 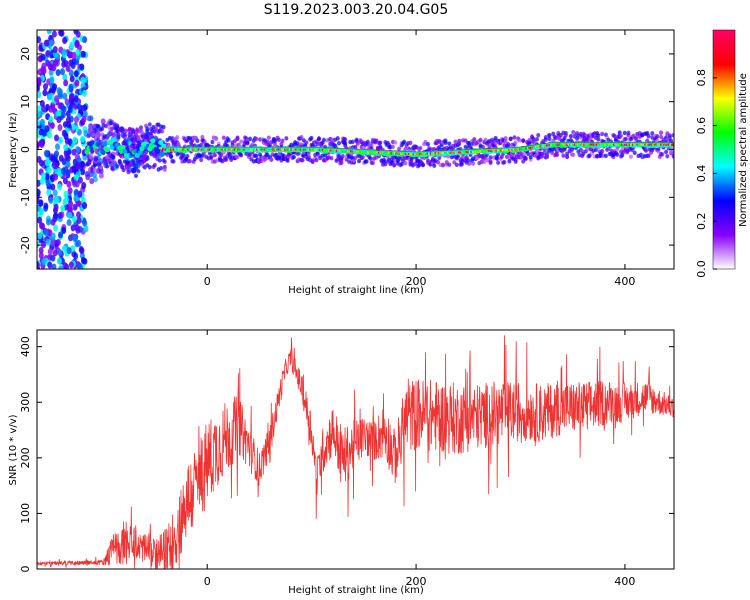 What do you see at coordinates (25, 54) in the screenshot?
I see `spectrogram-ytick-label: 20` at bounding box center [25, 54].